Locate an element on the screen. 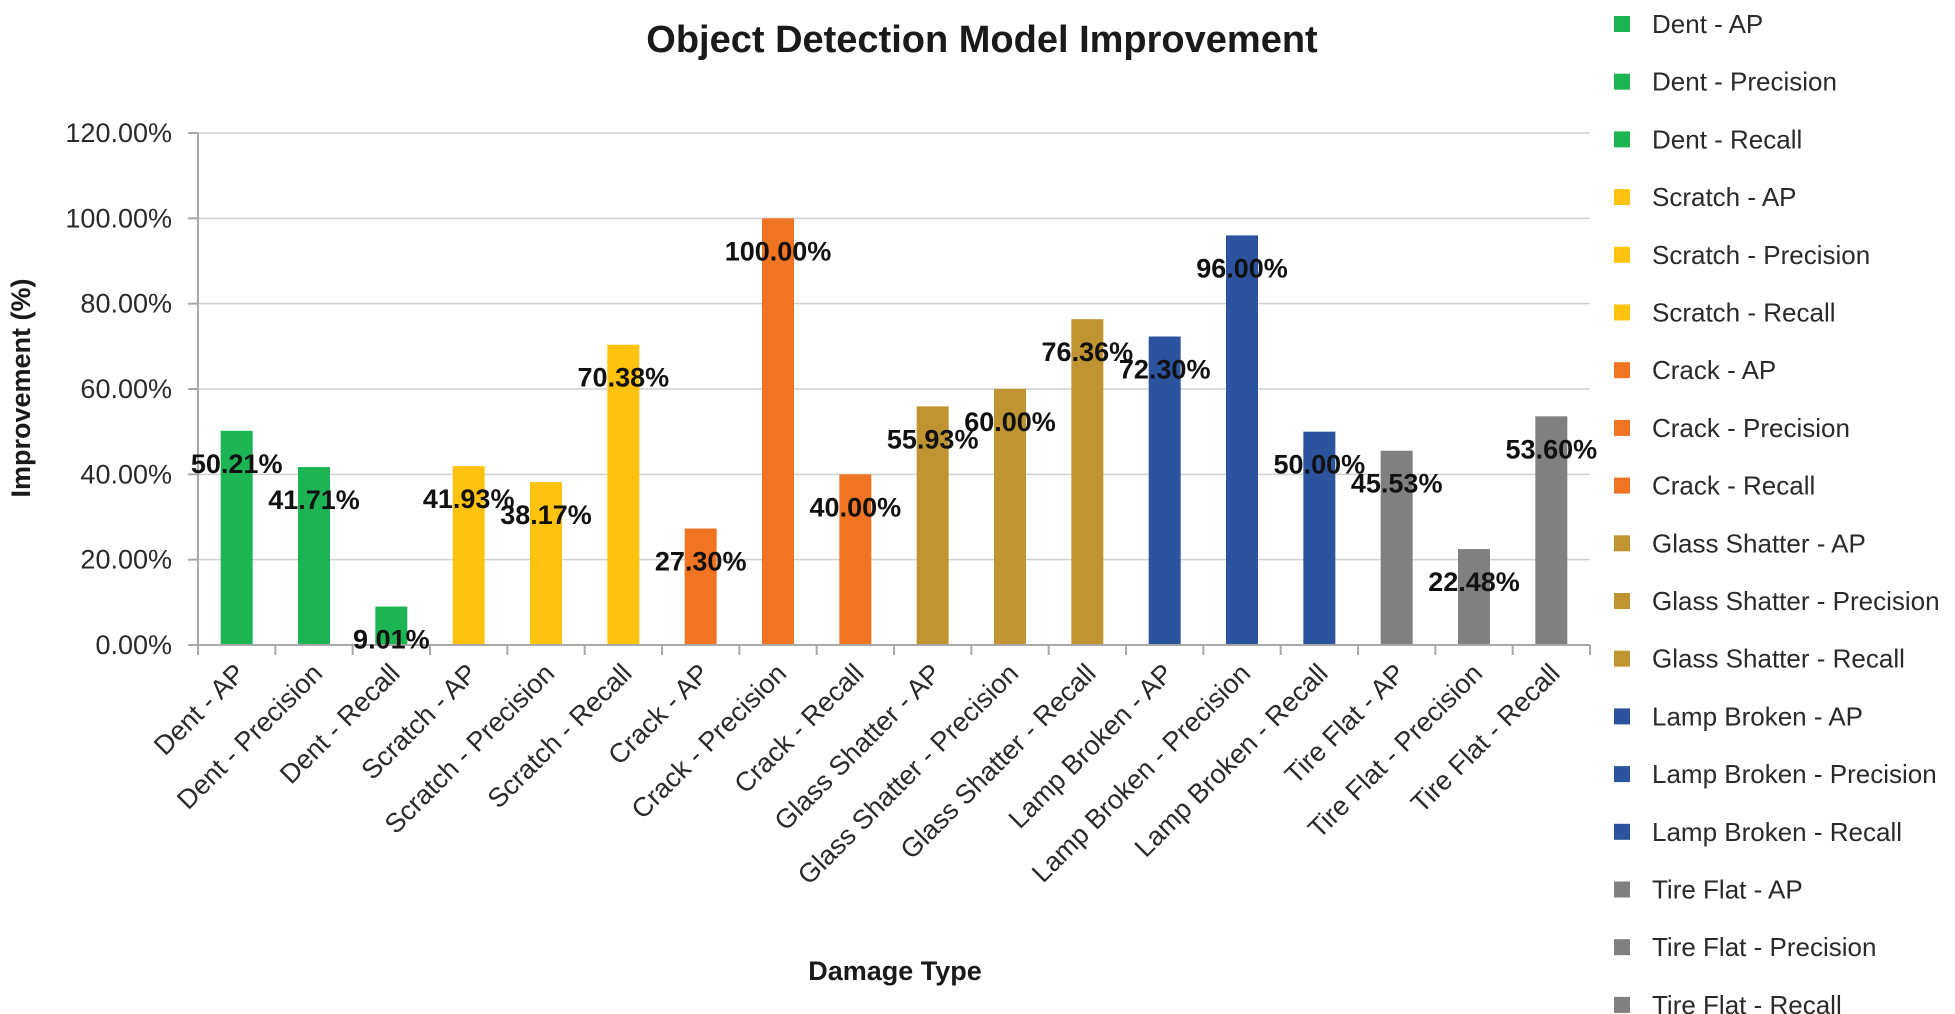 Image resolution: width=1955 pixels, height=1014 pixels. data-label: 41.71% is located at coordinates (314, 500).